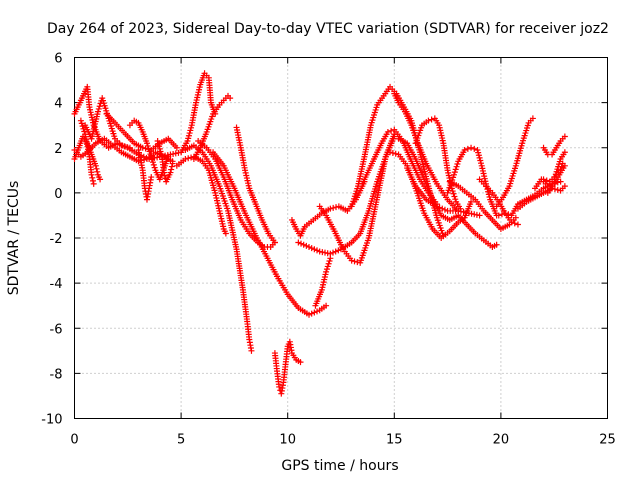 The height and width of the screenshot is (480, 640). I want to click on x-tick-label: 10, so click(287, 440).